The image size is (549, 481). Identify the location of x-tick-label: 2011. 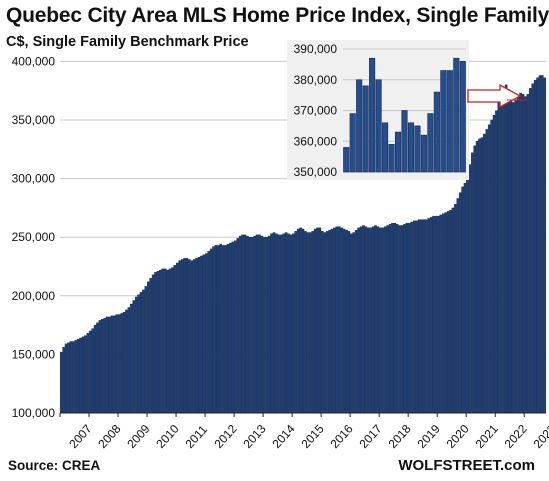
(196, 436).